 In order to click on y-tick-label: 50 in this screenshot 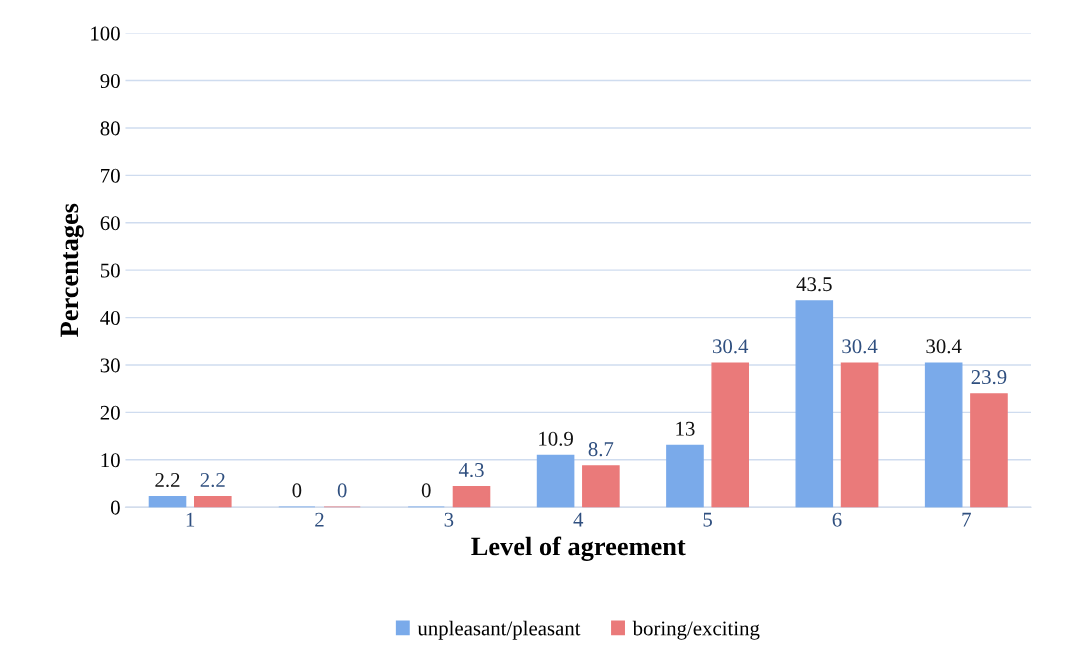, I will do `click(110, 270)`.